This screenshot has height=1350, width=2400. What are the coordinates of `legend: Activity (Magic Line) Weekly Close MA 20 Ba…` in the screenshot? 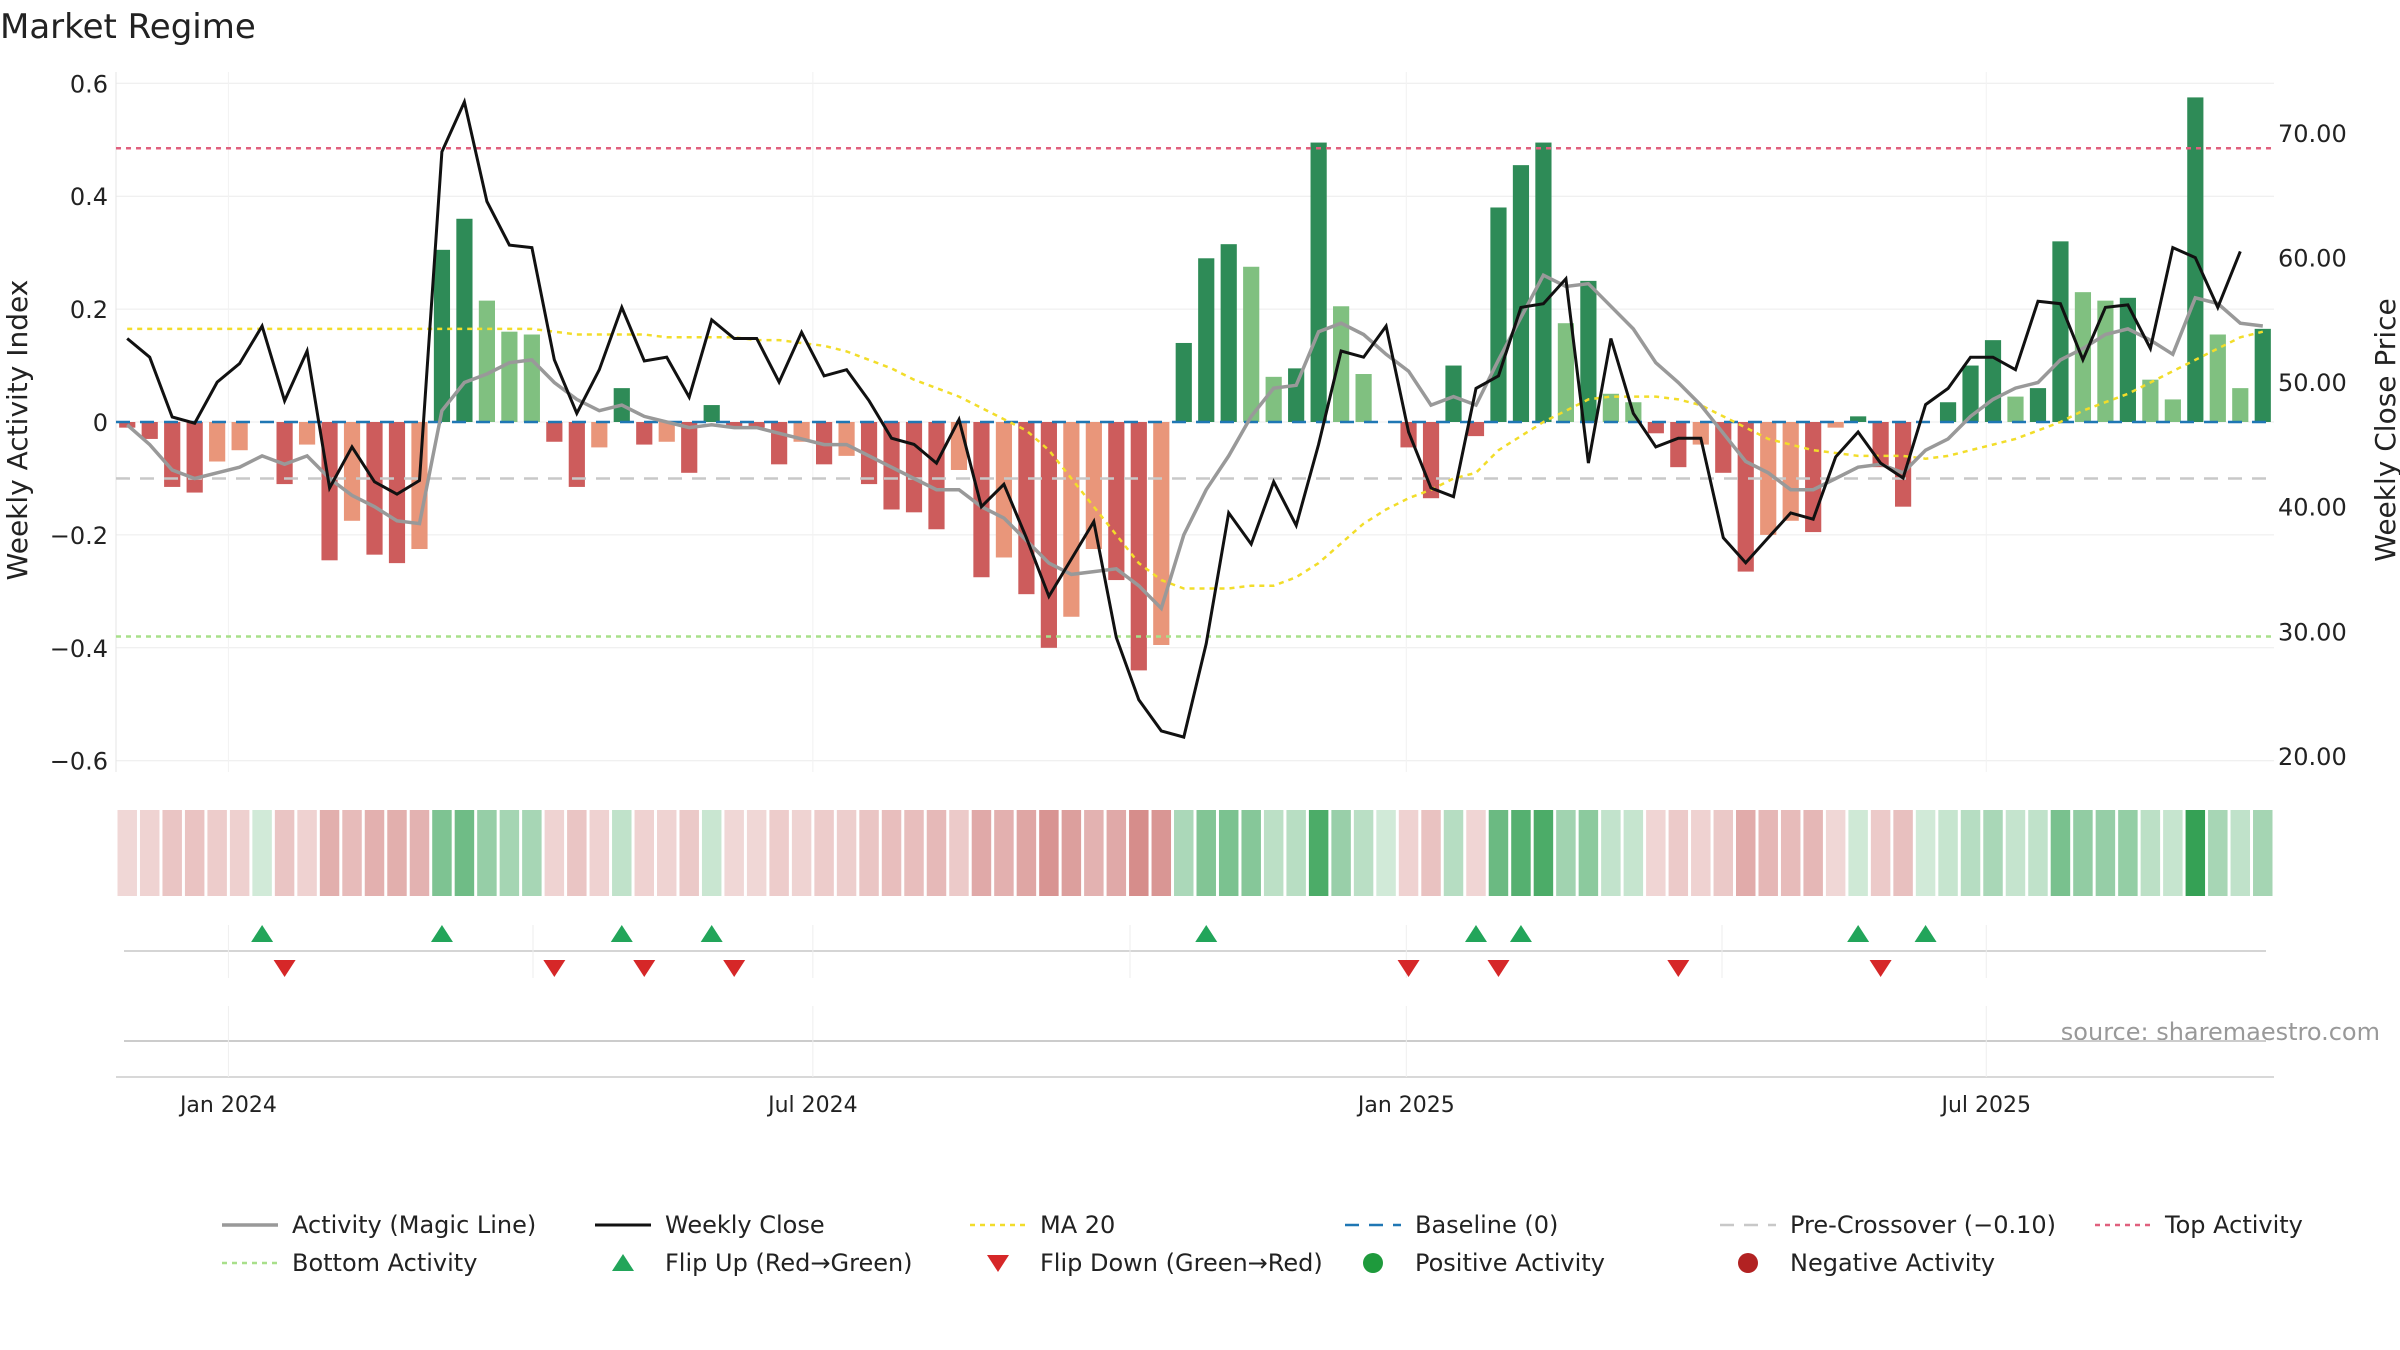 It's located at (1262, 1244).